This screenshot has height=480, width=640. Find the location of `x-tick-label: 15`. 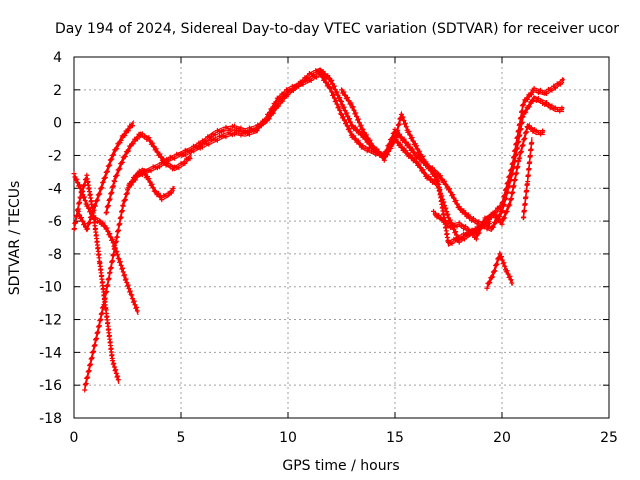

x-tick-label: 15 is located at coordinates (395, 438).